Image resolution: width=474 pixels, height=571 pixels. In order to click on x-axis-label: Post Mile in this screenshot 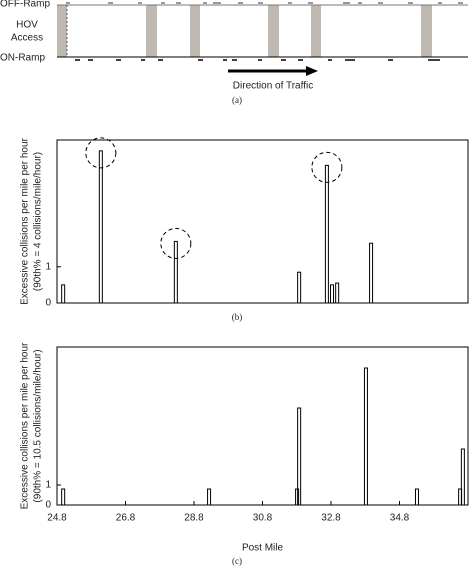, I will do `click(263, 548)`.